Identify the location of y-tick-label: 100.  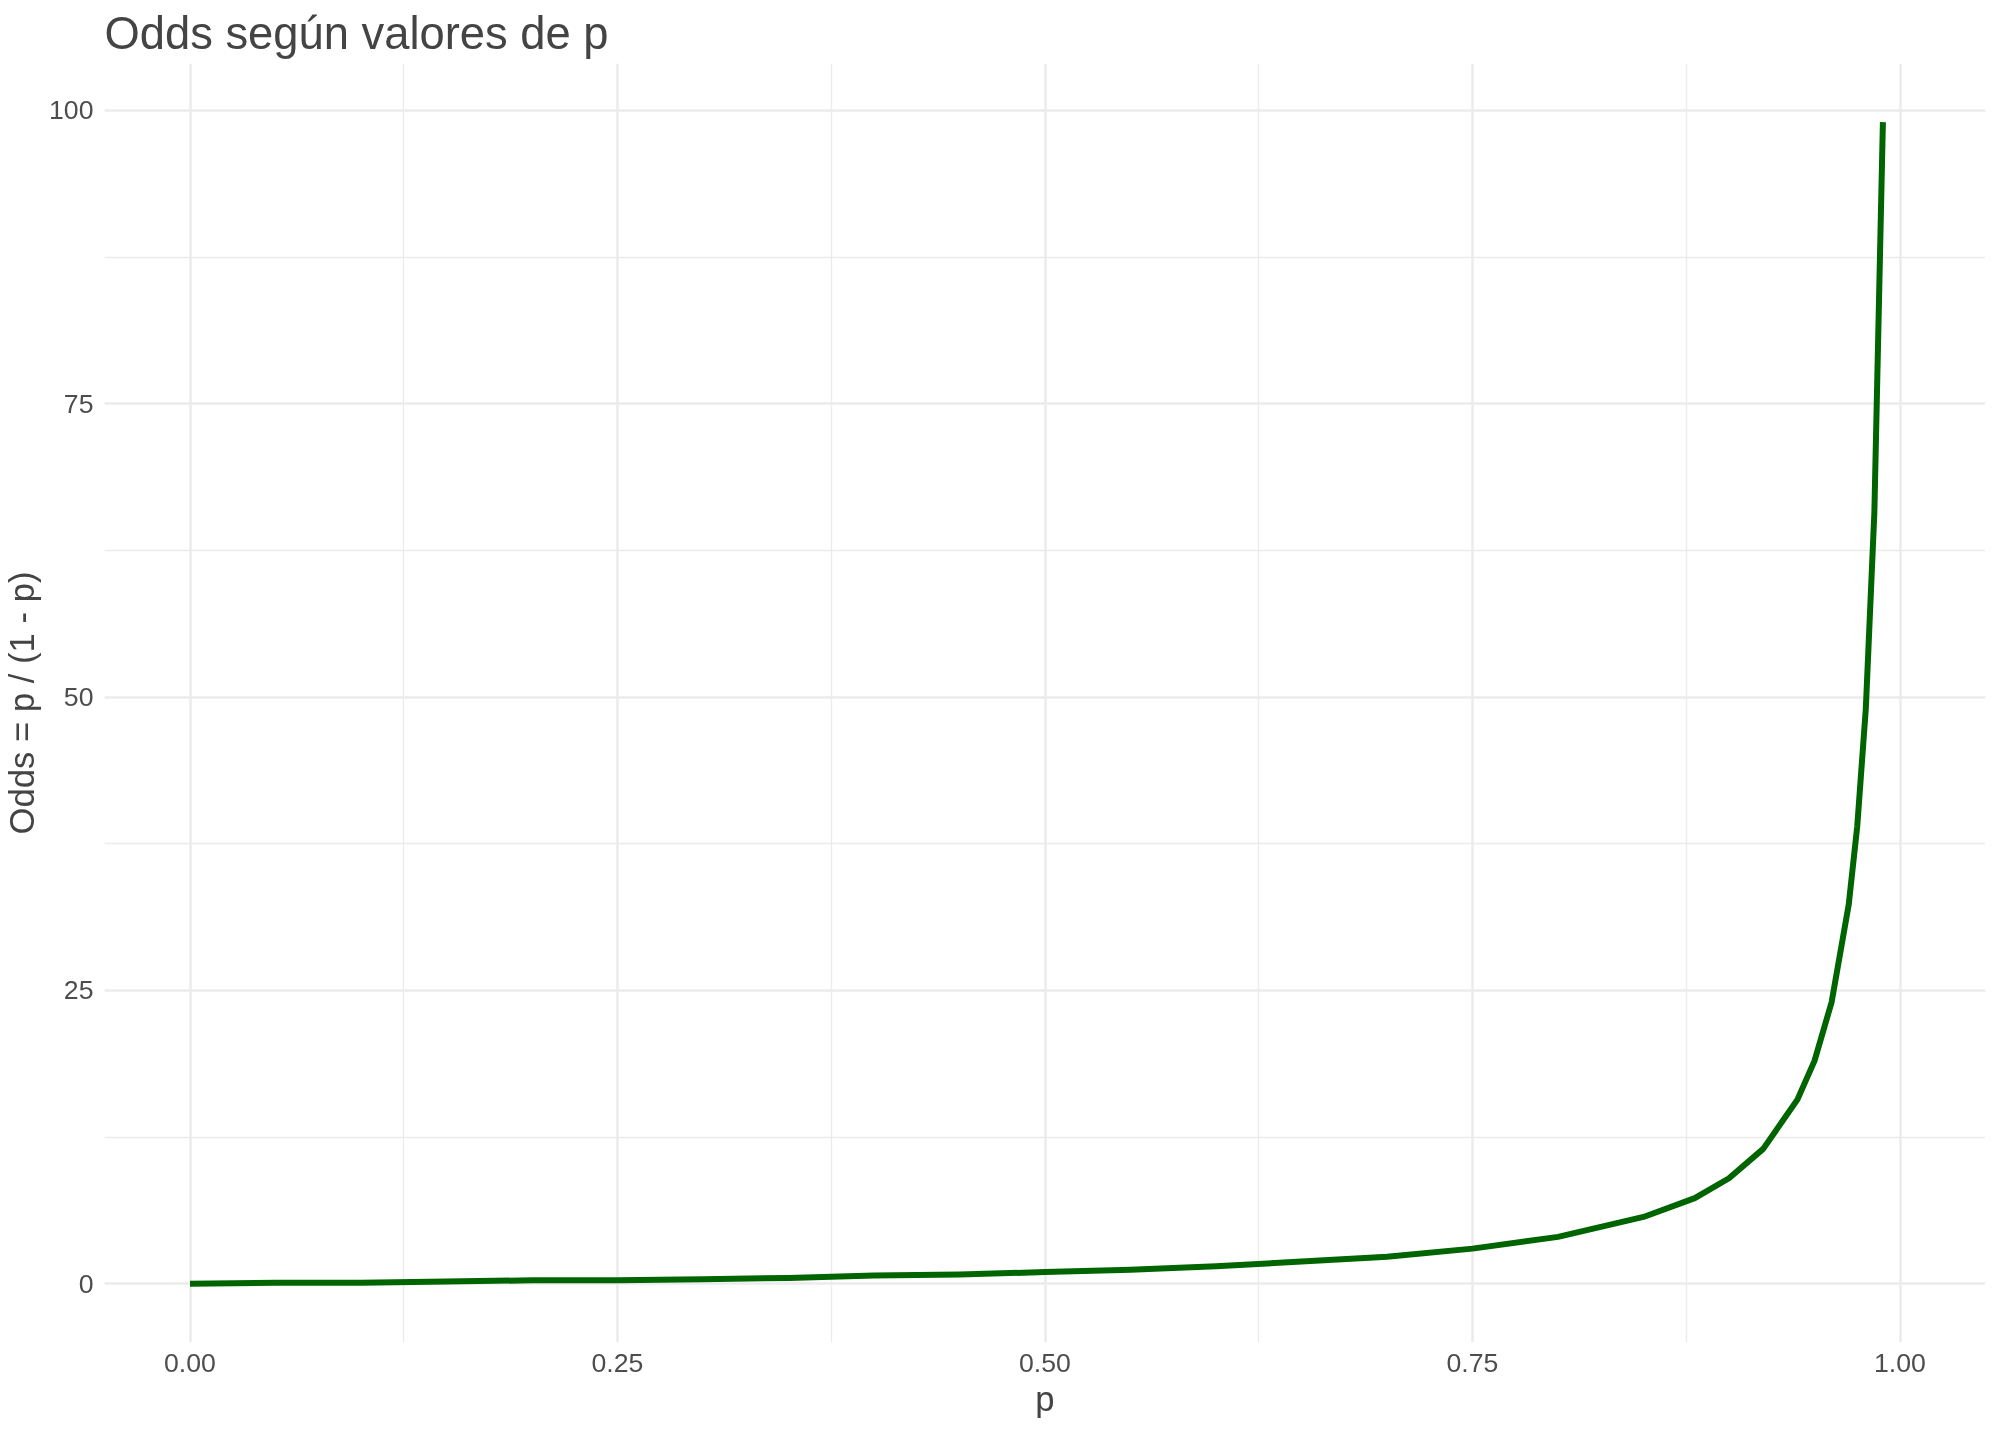
(71, 110).